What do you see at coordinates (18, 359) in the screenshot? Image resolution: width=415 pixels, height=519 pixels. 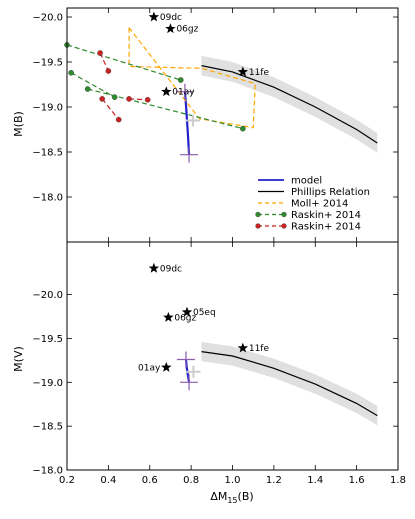 I see `ylabel-bottom: M(V)` at bounding box center [18, 359].